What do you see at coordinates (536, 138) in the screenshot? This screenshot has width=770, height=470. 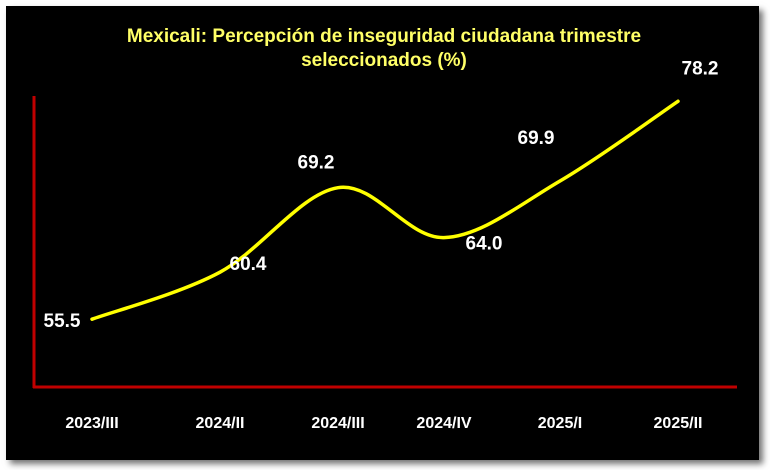 I see `data-label: 69.9` at bounding box center [536, 138].